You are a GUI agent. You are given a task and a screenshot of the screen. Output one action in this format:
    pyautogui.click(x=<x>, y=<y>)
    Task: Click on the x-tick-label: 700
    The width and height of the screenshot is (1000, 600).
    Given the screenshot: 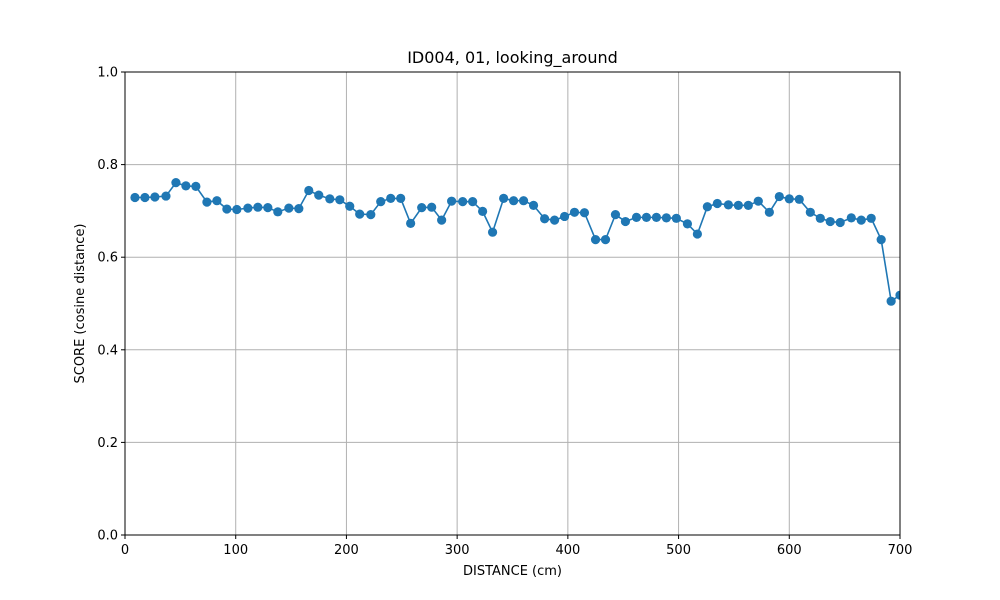 What is the action you would take?
    pyautogui.click(x=900, y=550)
    